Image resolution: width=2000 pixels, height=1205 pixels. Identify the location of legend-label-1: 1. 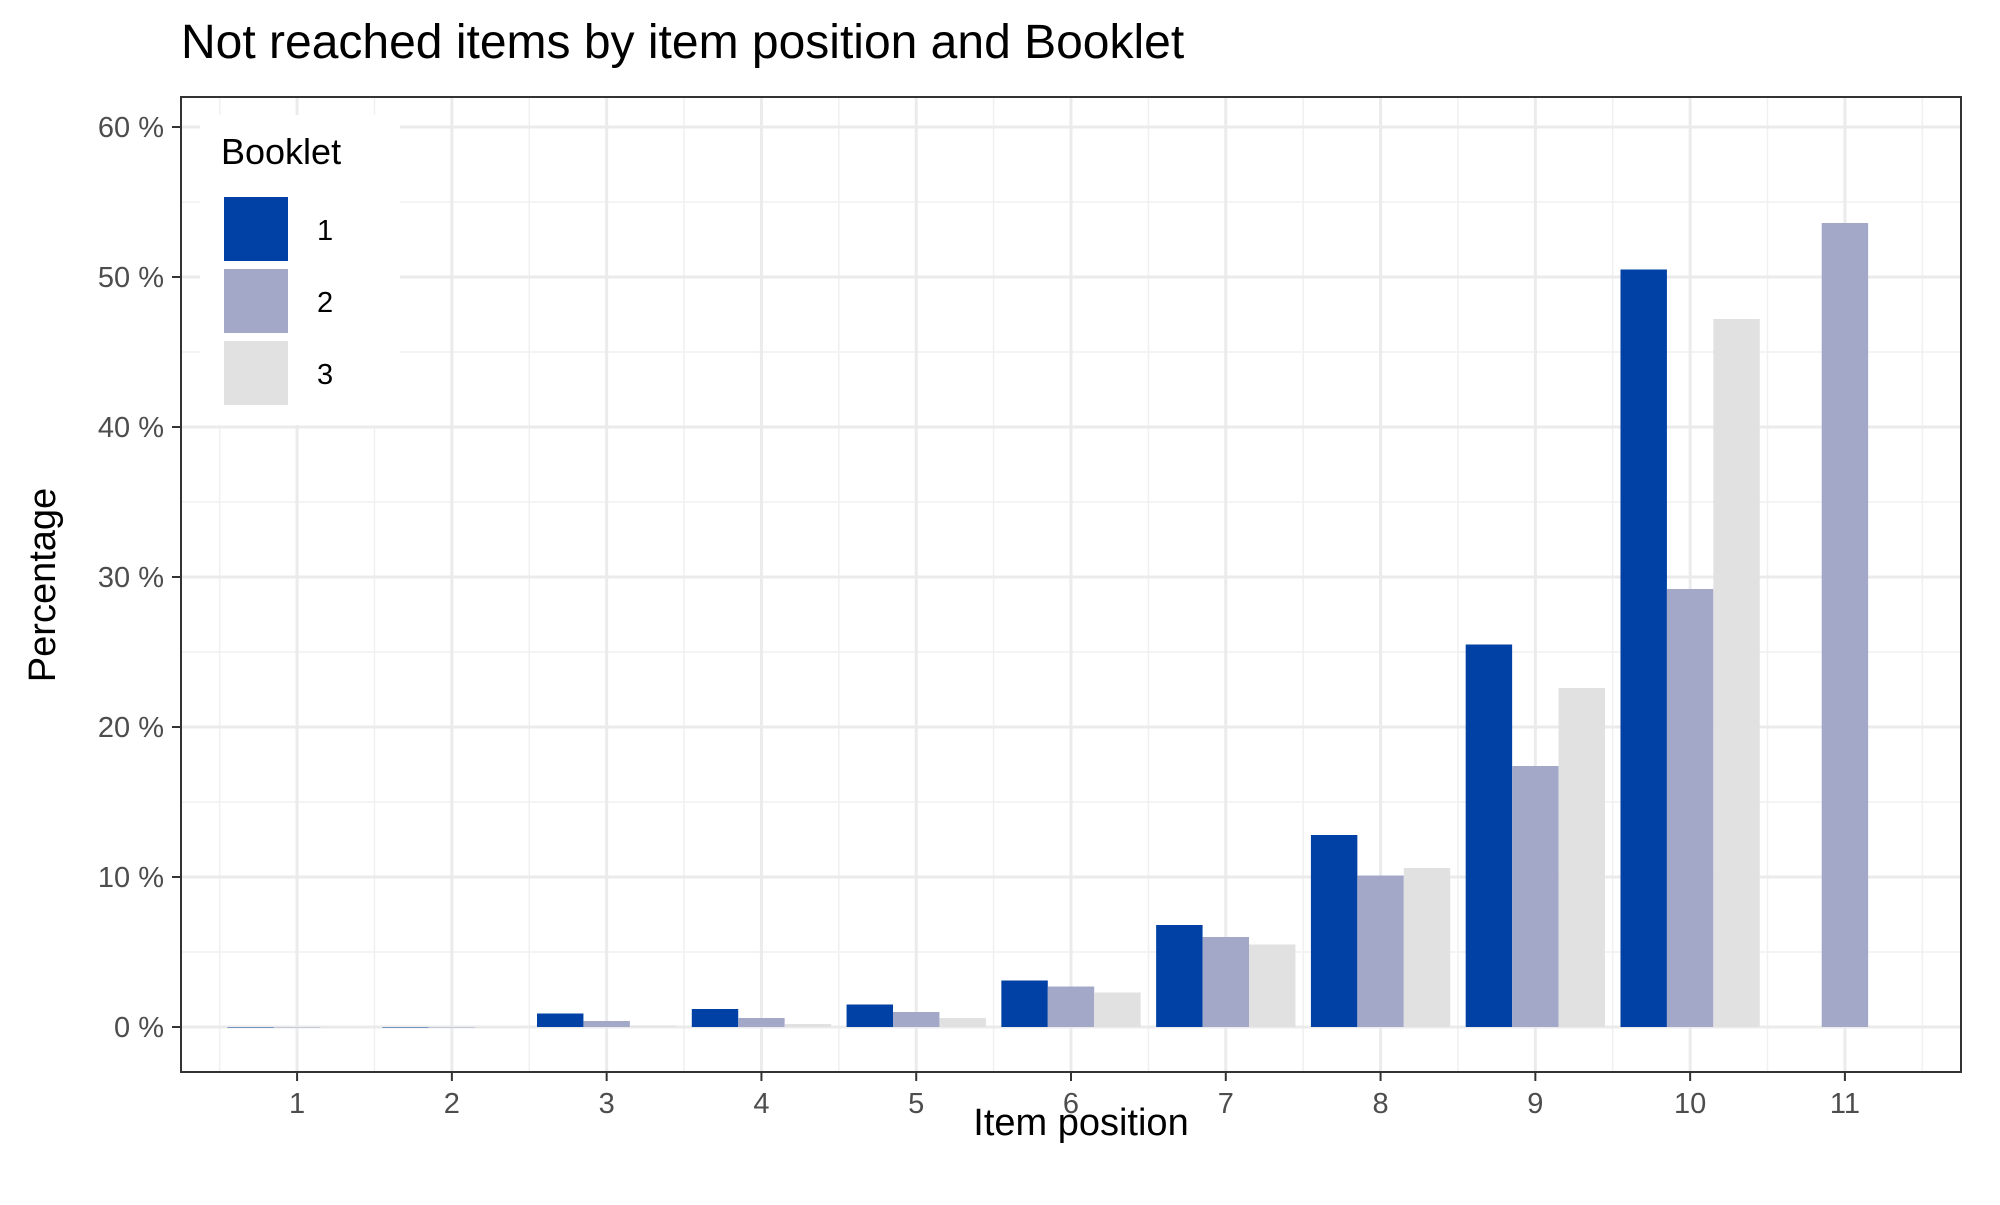
(325, 231).